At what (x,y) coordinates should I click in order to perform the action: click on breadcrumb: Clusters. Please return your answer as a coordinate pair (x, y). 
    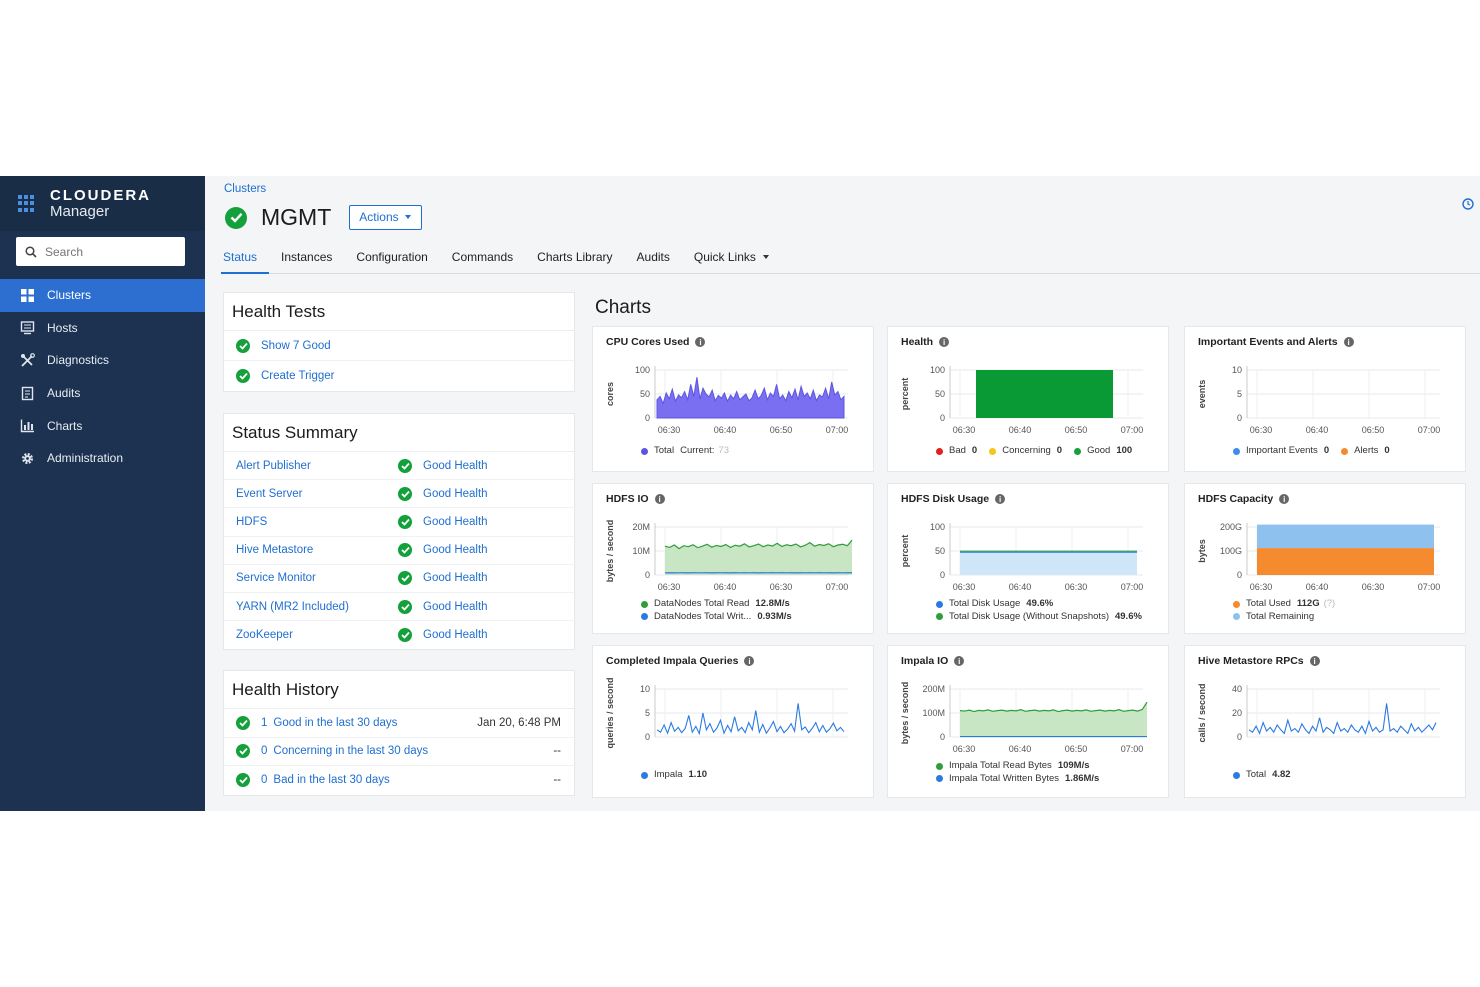
    Looking at the image, I should click on (245, 189).